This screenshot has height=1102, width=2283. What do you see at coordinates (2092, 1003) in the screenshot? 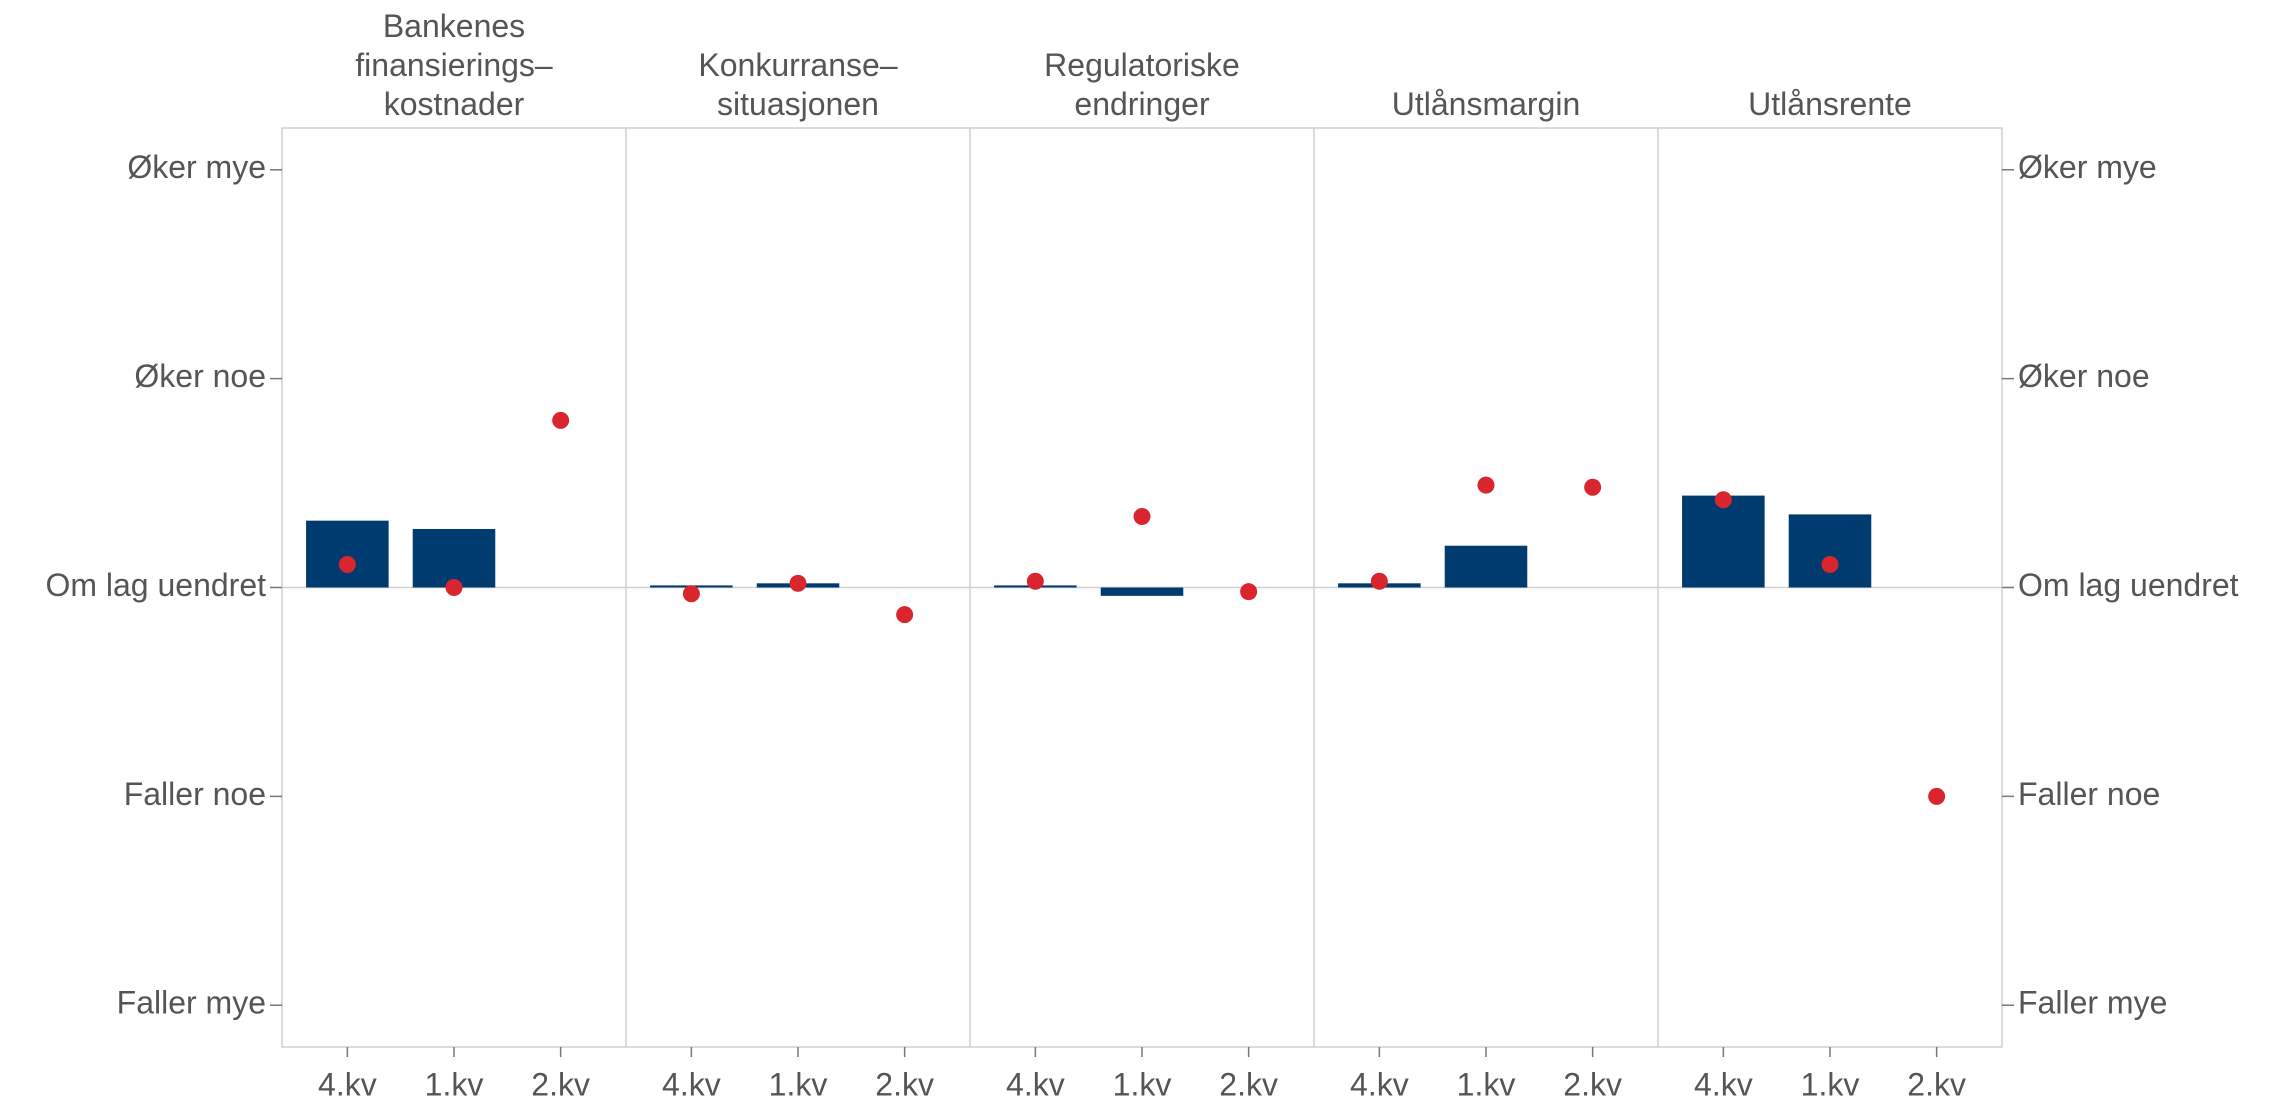
I see `y2-tick-label: Faller mye` at bounding box center [2092, 1003].